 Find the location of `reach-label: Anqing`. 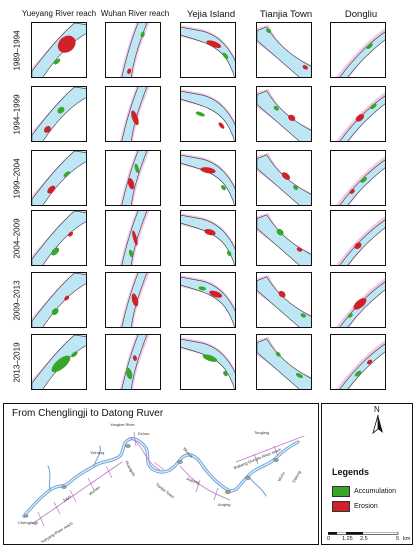

reach-label: Anqing is located at coordinates (224, 504).